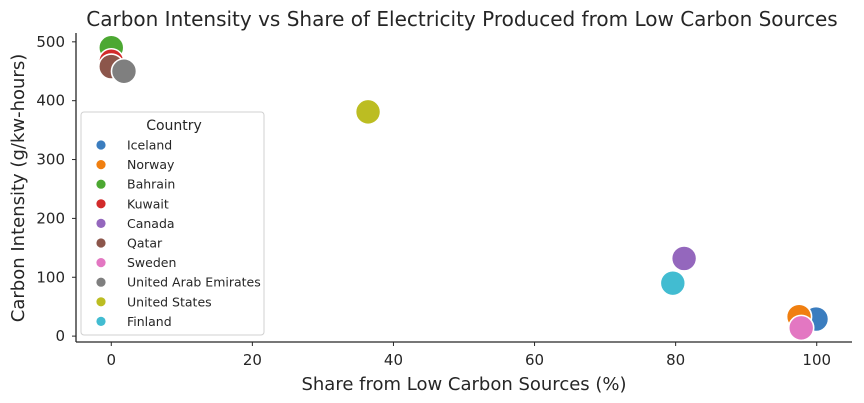 The width and height of the screenshot is (864, 403). I want to click on legend-label: Finland, so click(149, 321).